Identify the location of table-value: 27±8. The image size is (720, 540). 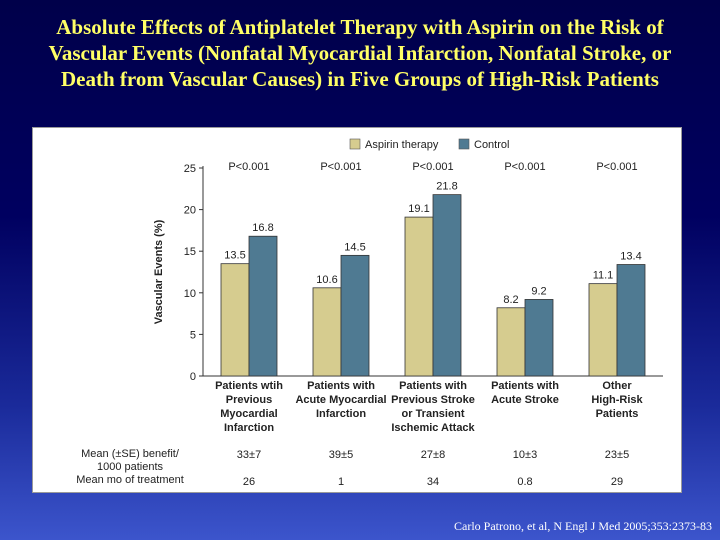
(433, 455).